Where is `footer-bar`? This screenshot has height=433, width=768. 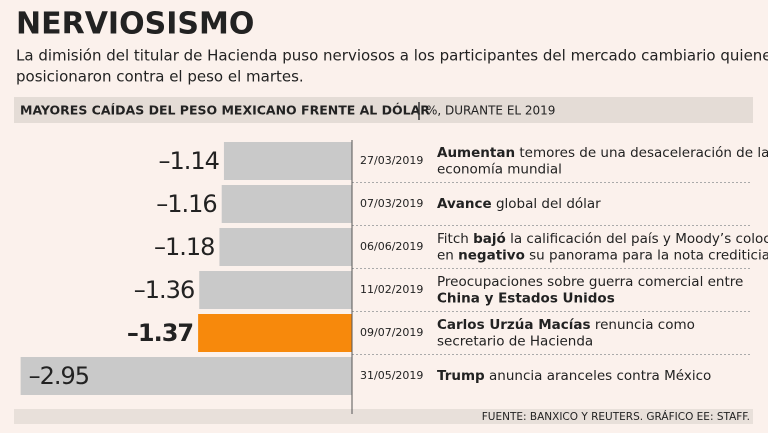 footer-bar is located at coordinates (383, 416).